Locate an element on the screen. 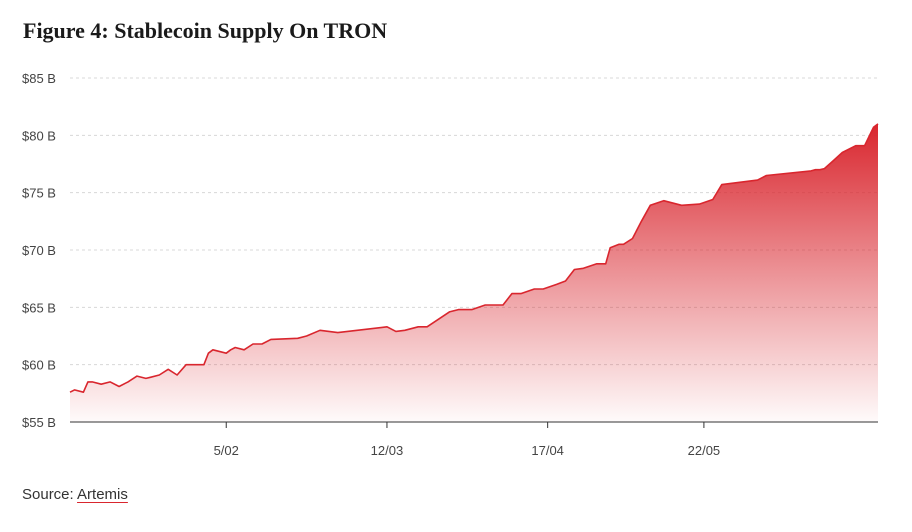 This screenshot has width=912, height=532. x-tick-label: 12/03 is located at coordinates (387, 450).